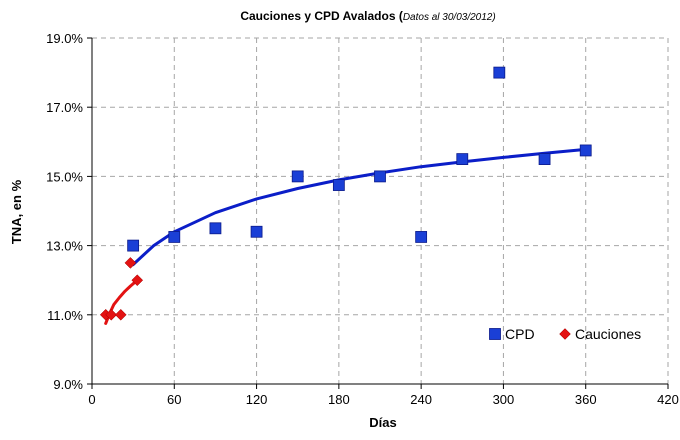  What do you see at coordinates (421, 399) in the screenshot?
I see `x-tick-label: 240` at bounding box center [421, 399].